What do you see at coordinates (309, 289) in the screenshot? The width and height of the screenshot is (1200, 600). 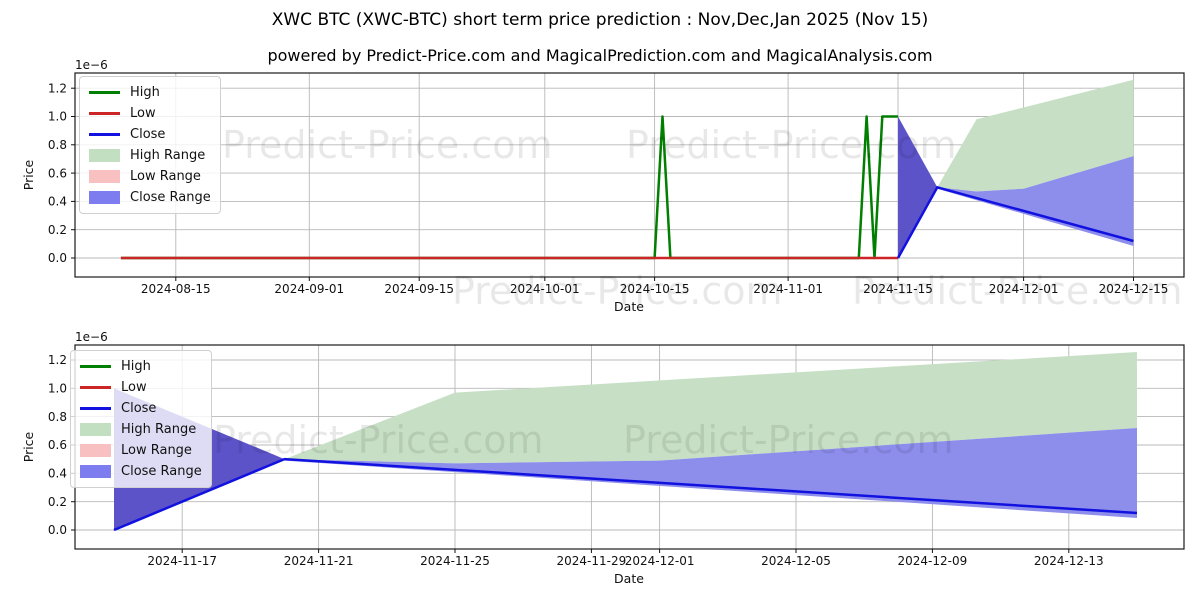 I see `x-tick-label: 2024-09-01` at bounding box center [309, 289].